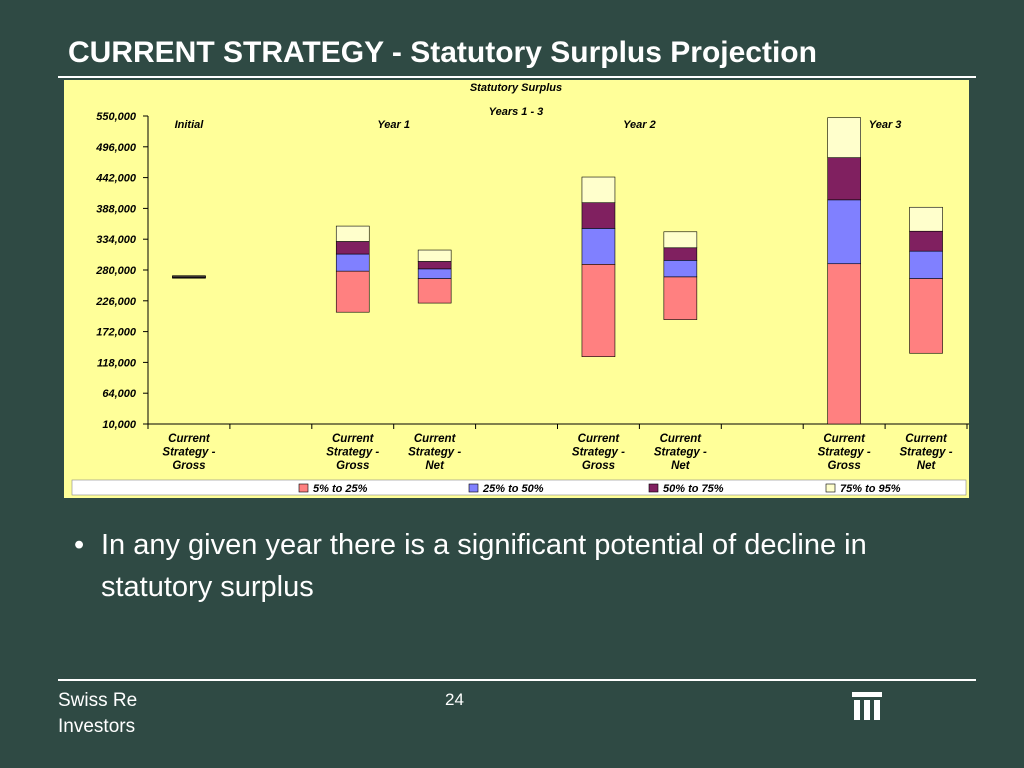 The width and height of the screenshot is (1024, 768). I want to click on y-tick-label: 64,000, so click(119, 394).